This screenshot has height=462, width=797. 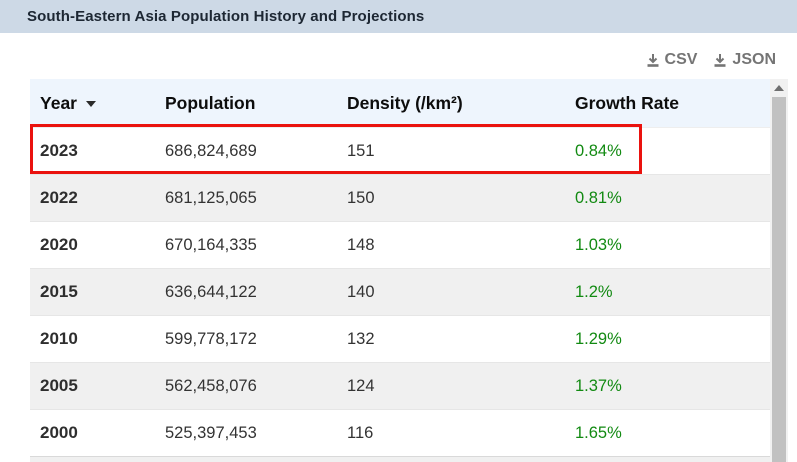 What do you see at coordinates (211, 197) in the screenshot?
I see `cell-population: 681,125,065` at bounding box center [211, 197].